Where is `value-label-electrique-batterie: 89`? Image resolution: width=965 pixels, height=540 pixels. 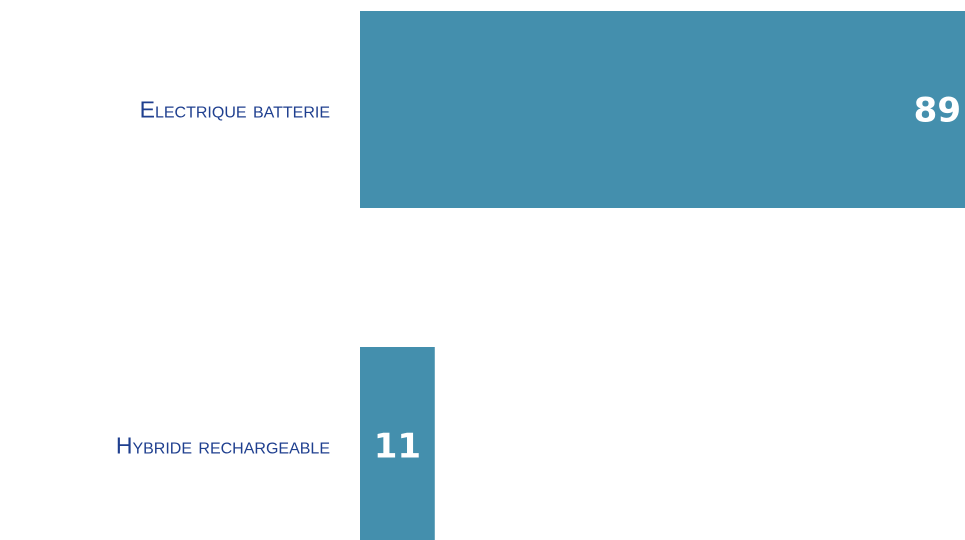 value-label-electrique-batterie: 89 is located at coordinates (937, 111).